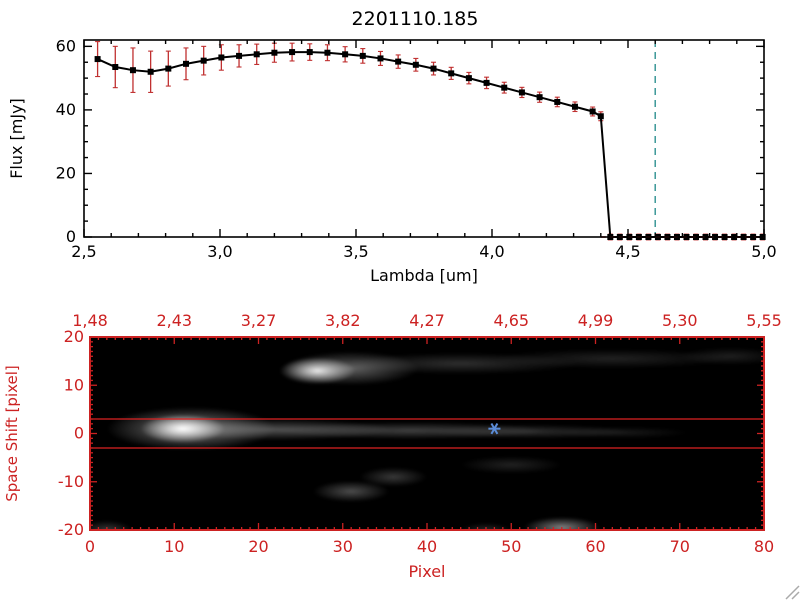 Image resolution: width=800 pixels, height=600 pixels. I want to click on x-tick-label: 10, so click(174, 546).